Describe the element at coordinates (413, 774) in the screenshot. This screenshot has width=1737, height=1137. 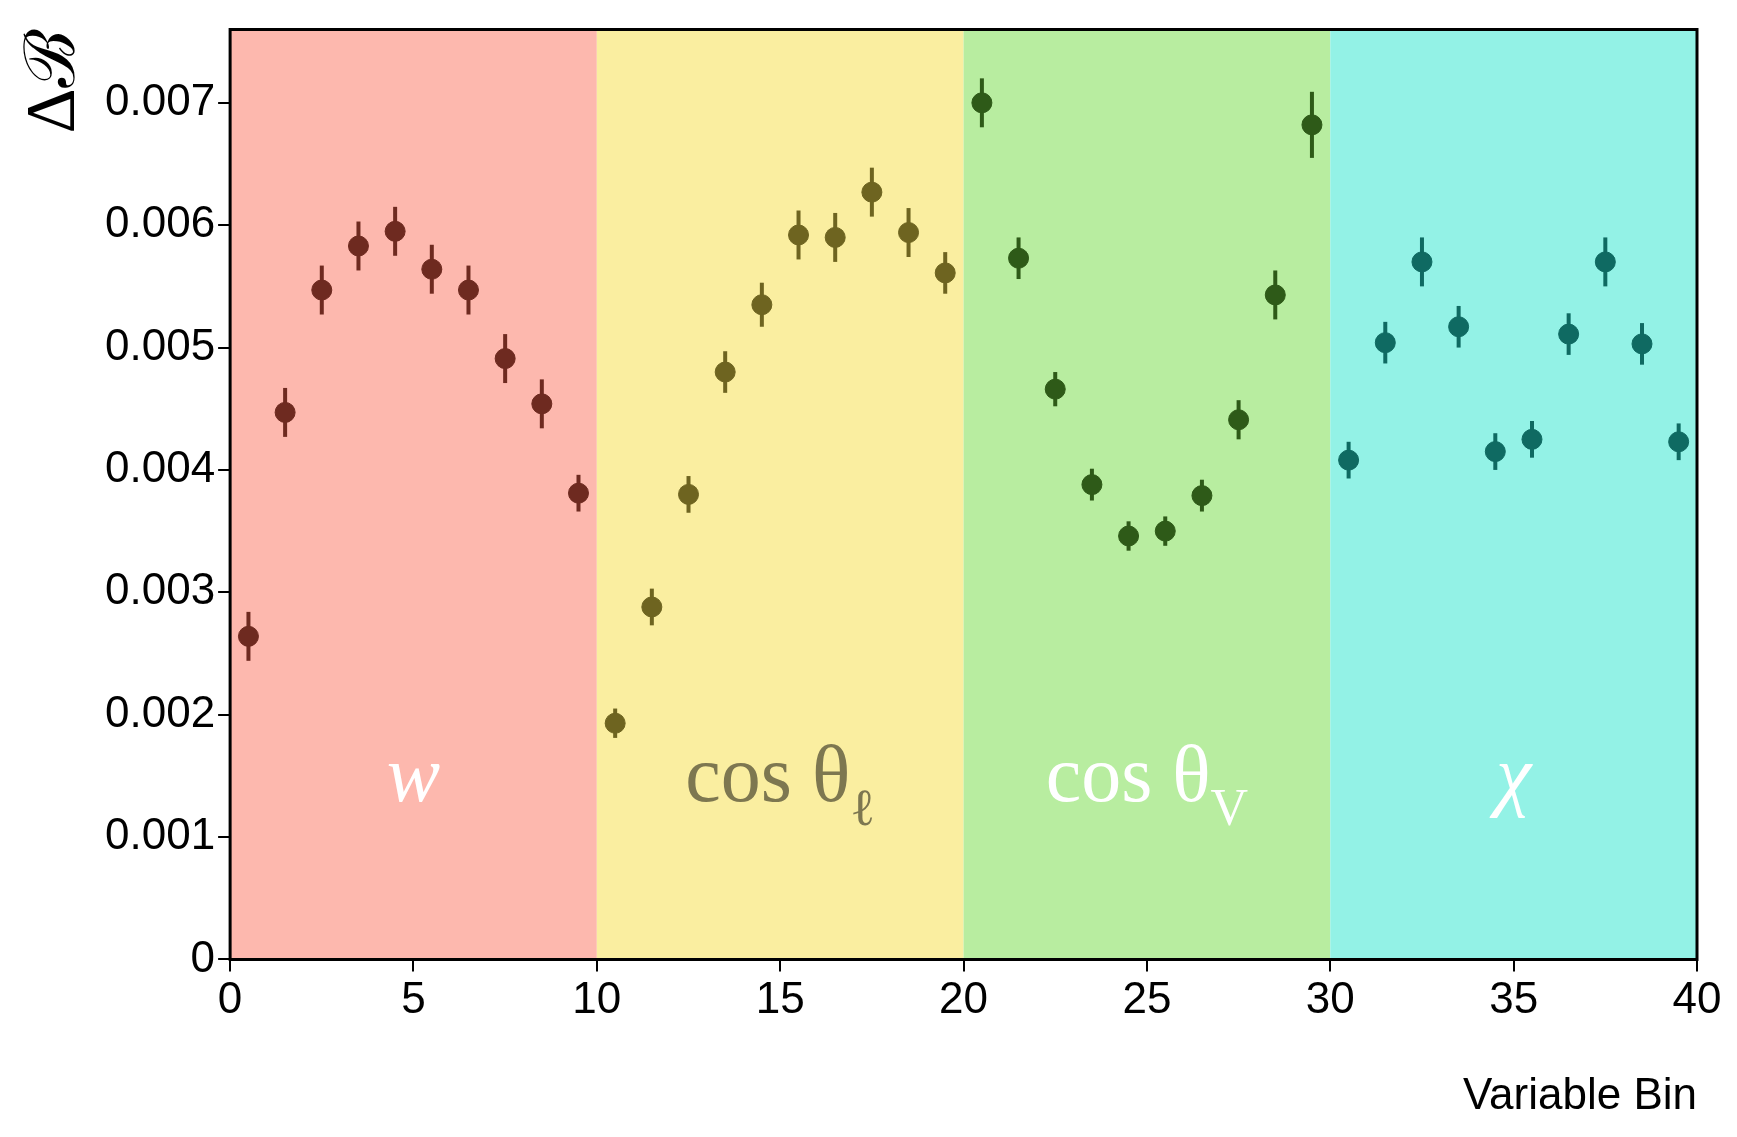
I see `band-label: w` at that location.